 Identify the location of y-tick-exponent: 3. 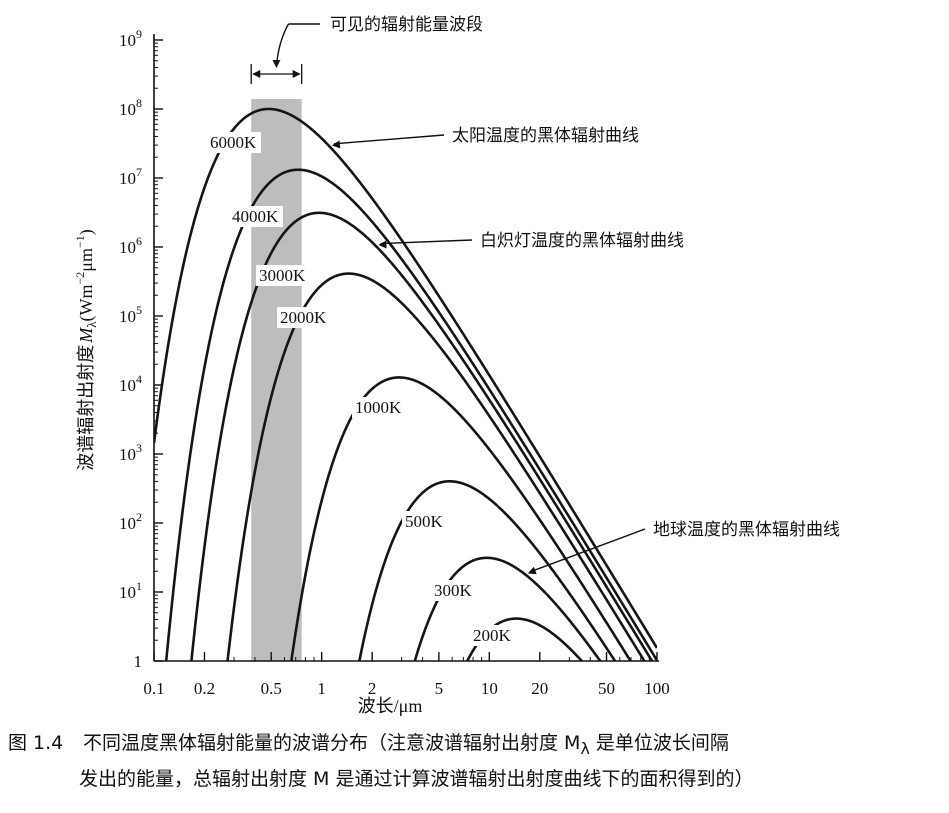
(139, 448).